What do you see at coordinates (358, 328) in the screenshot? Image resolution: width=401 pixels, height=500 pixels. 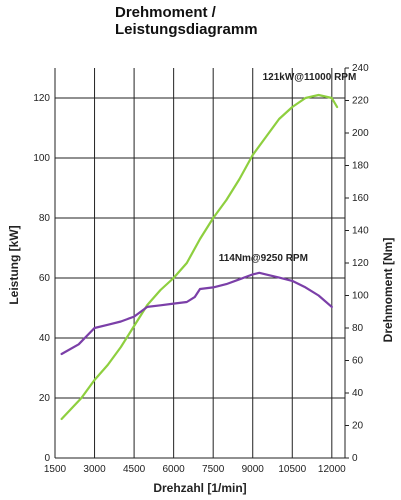 I see `y-right-tick-label: 80` at bounding box center [358, 328].